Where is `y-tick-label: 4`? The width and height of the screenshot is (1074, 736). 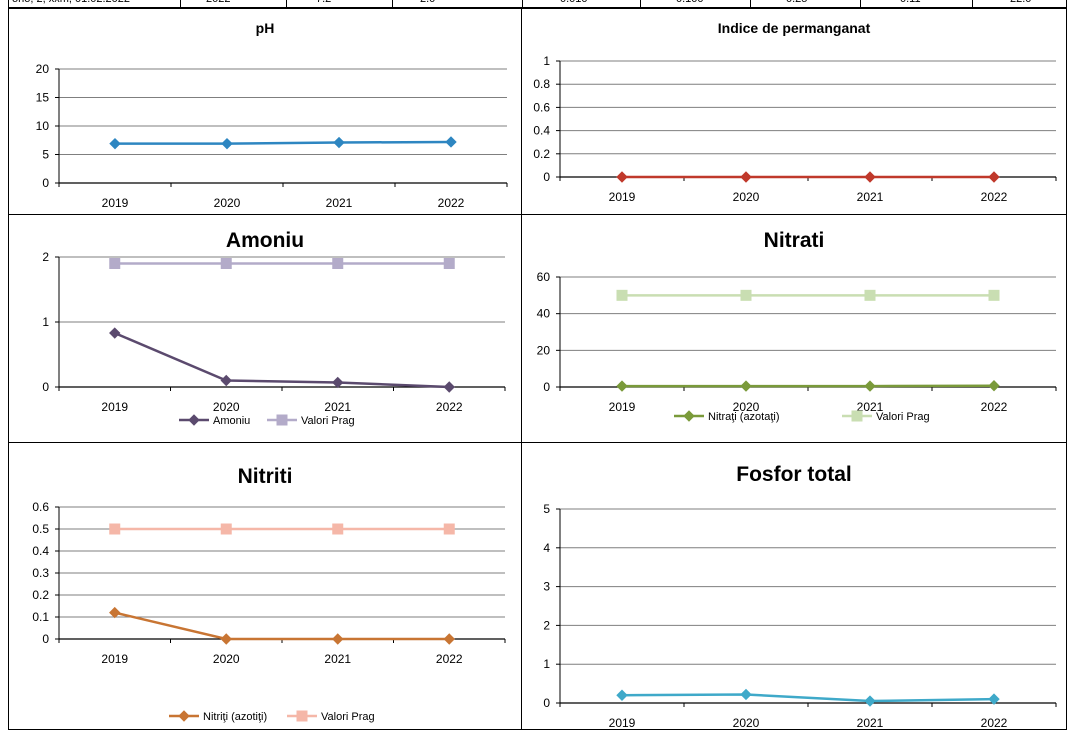 y-tick-label: 4 is located at coordinates (546, 548).